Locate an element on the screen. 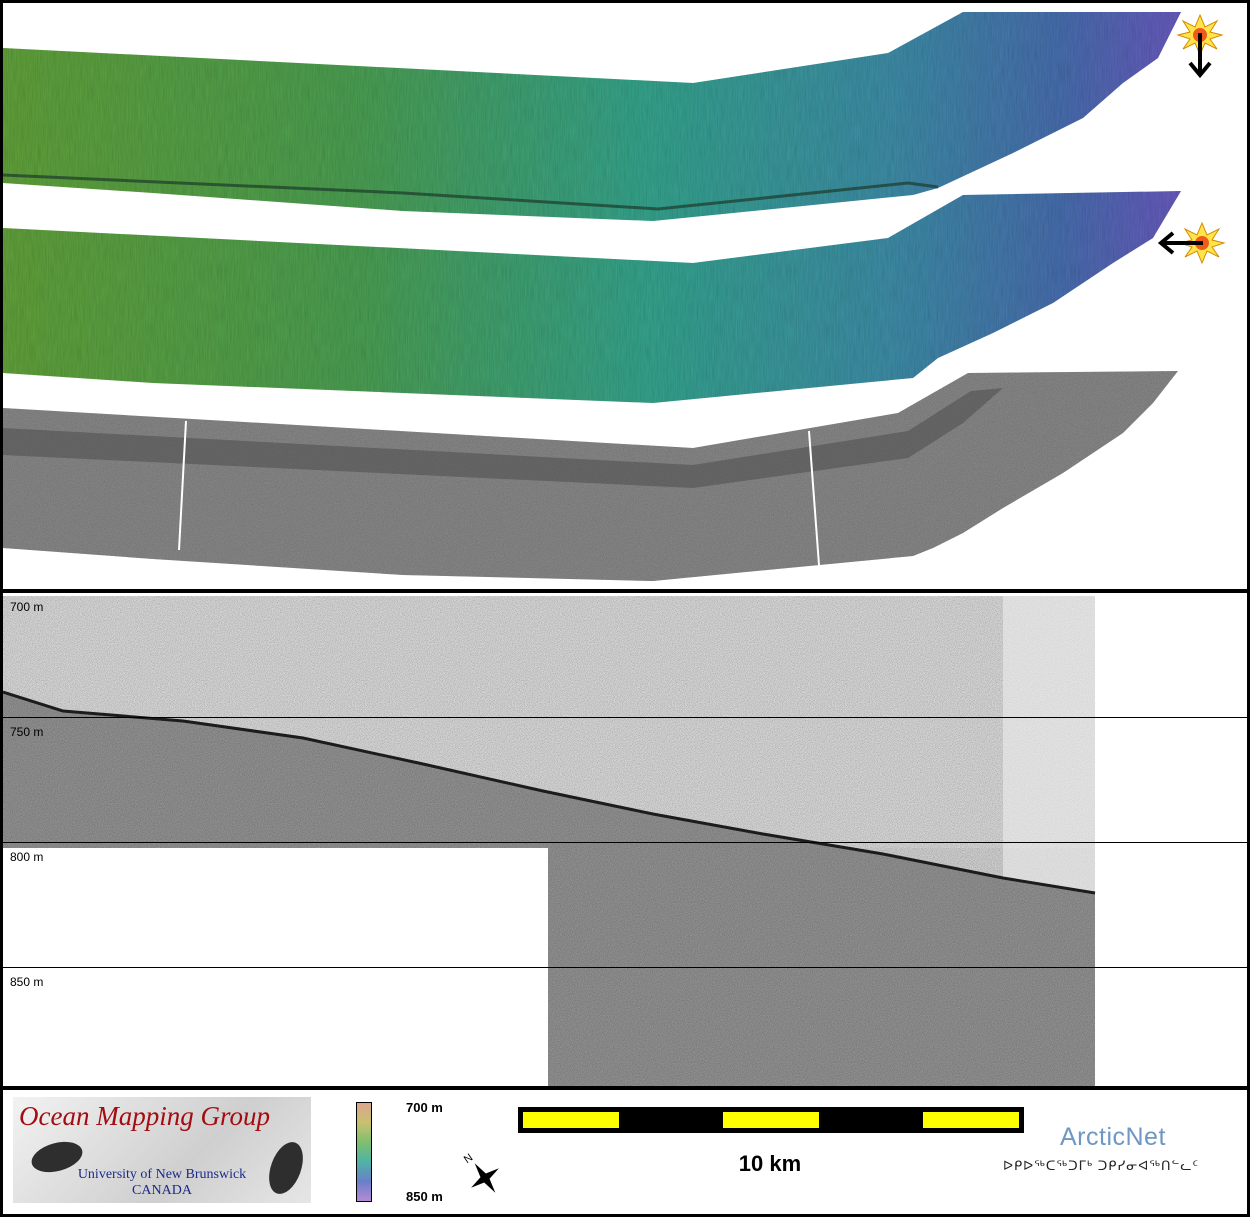 This screenshot has width=1250, height=1217. panel-divider-lower is located at coordinates (625, 1088).